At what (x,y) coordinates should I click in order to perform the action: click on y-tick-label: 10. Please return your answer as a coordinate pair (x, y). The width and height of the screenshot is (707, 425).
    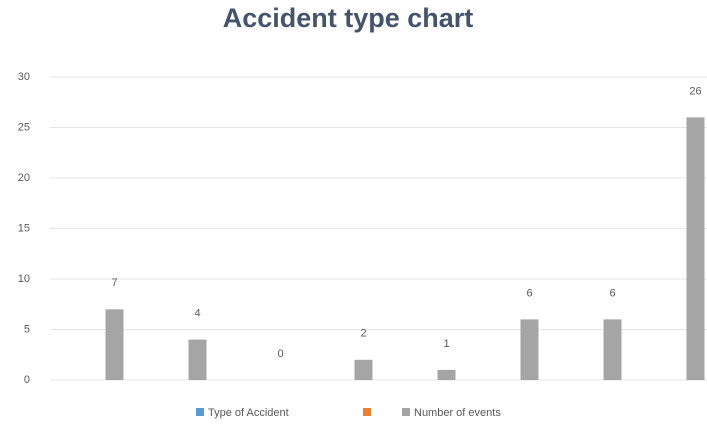
    Looking at the image, I should click on (24, 279).